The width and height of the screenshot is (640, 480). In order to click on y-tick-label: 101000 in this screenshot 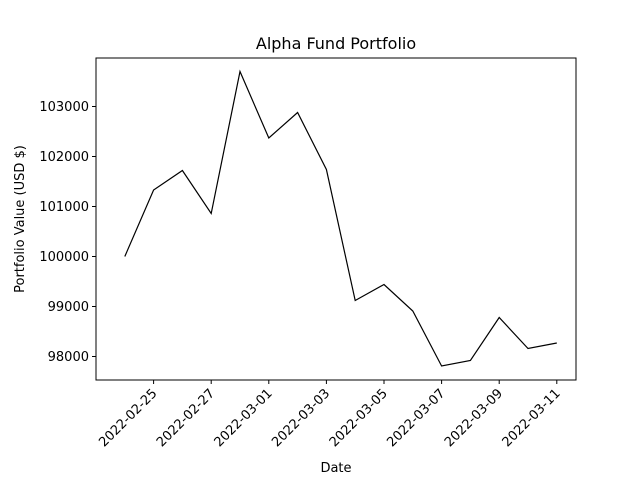, I will do `click(64, 207)`.